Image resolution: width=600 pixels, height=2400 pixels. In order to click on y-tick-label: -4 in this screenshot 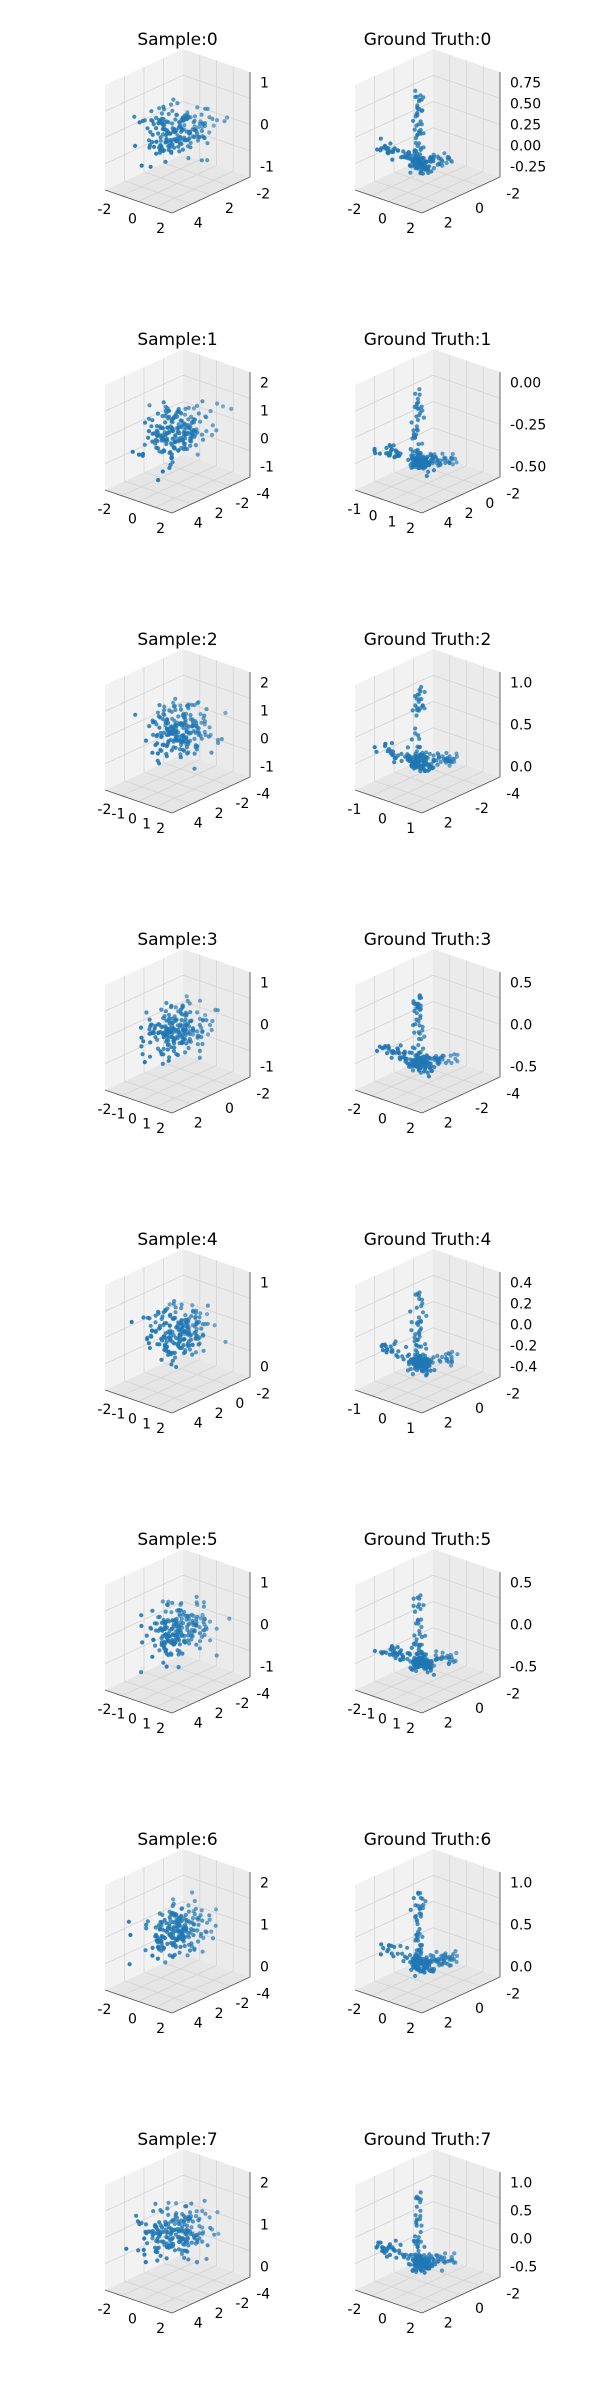, I will do `click(263, 1995)`.